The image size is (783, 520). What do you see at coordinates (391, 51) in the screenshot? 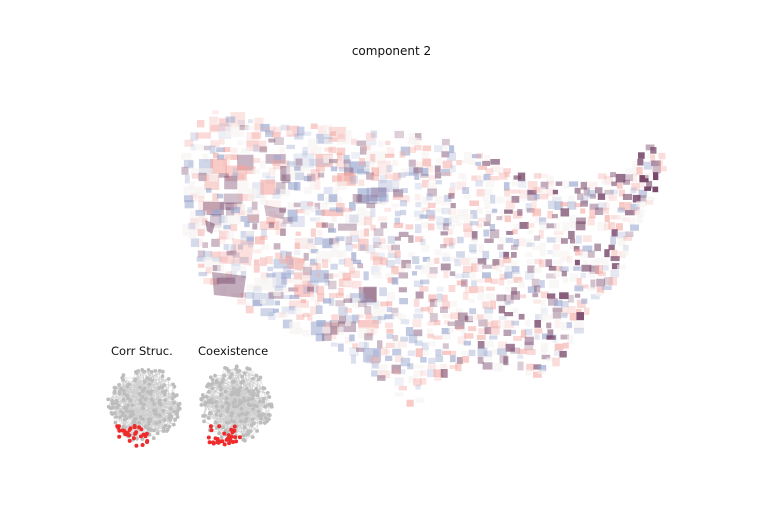
I see `figure-title: component 2` at bounding box center [391, 51].